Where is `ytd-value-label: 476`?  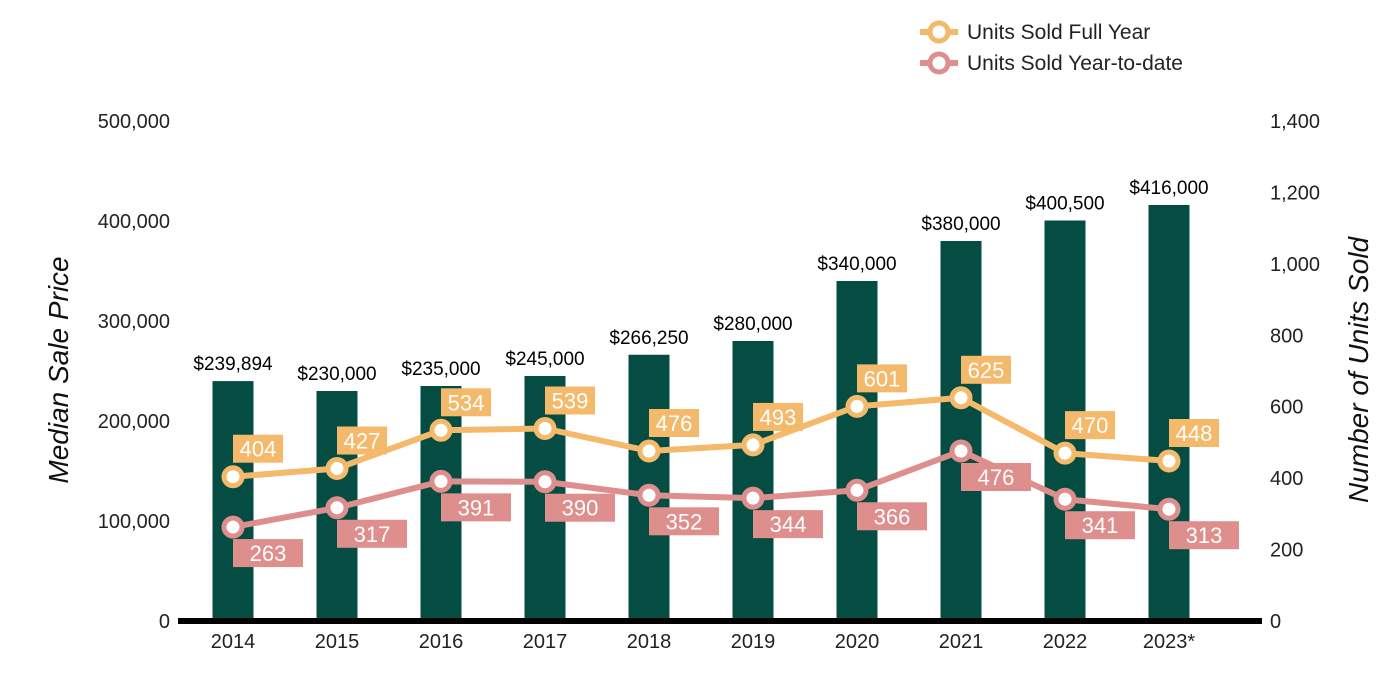
ytd-value-label: 476 is located at coordinates (996, 477).